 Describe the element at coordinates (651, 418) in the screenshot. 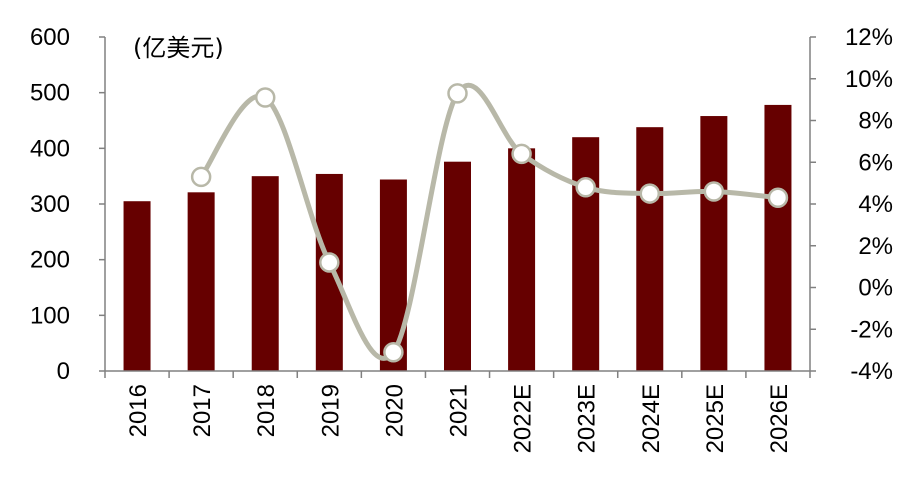

I see `category-label: 2024E` at that location.